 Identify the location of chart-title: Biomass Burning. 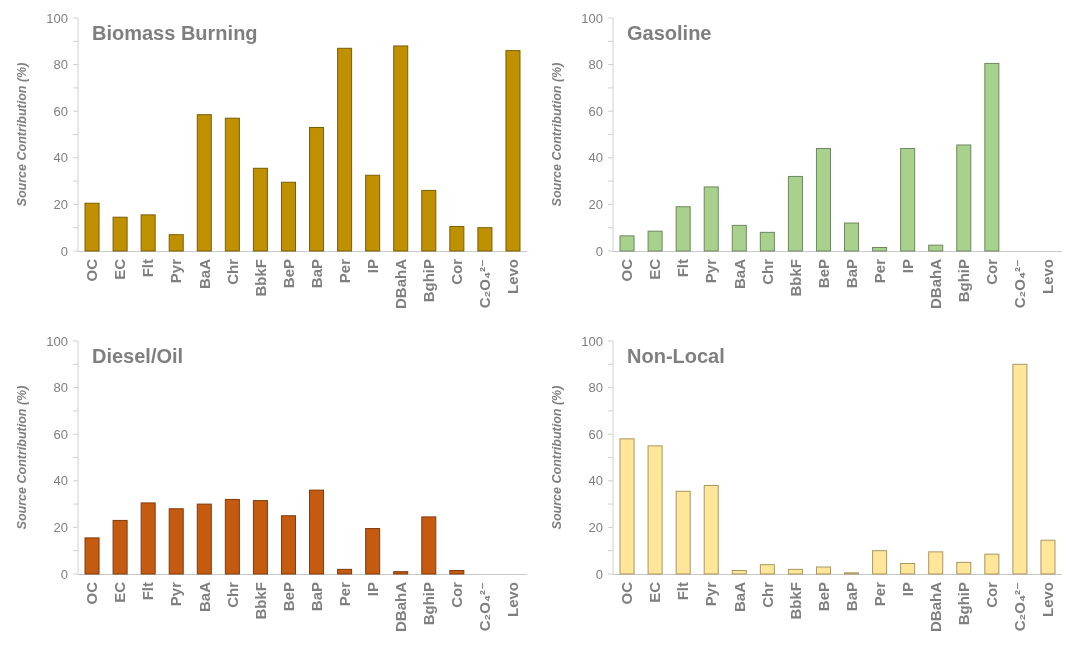
(175, 33).